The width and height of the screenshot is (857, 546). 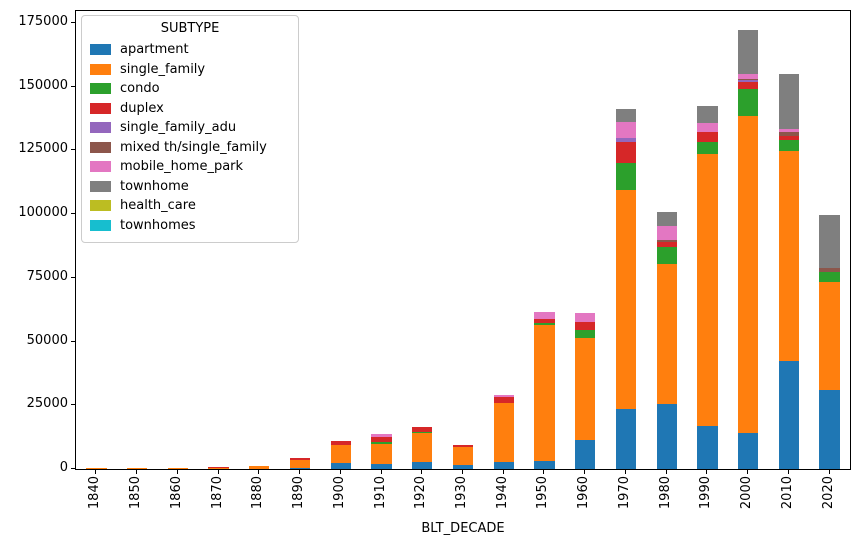 I want to click on x-tick-label: 2010, so click(x=787, y=493).